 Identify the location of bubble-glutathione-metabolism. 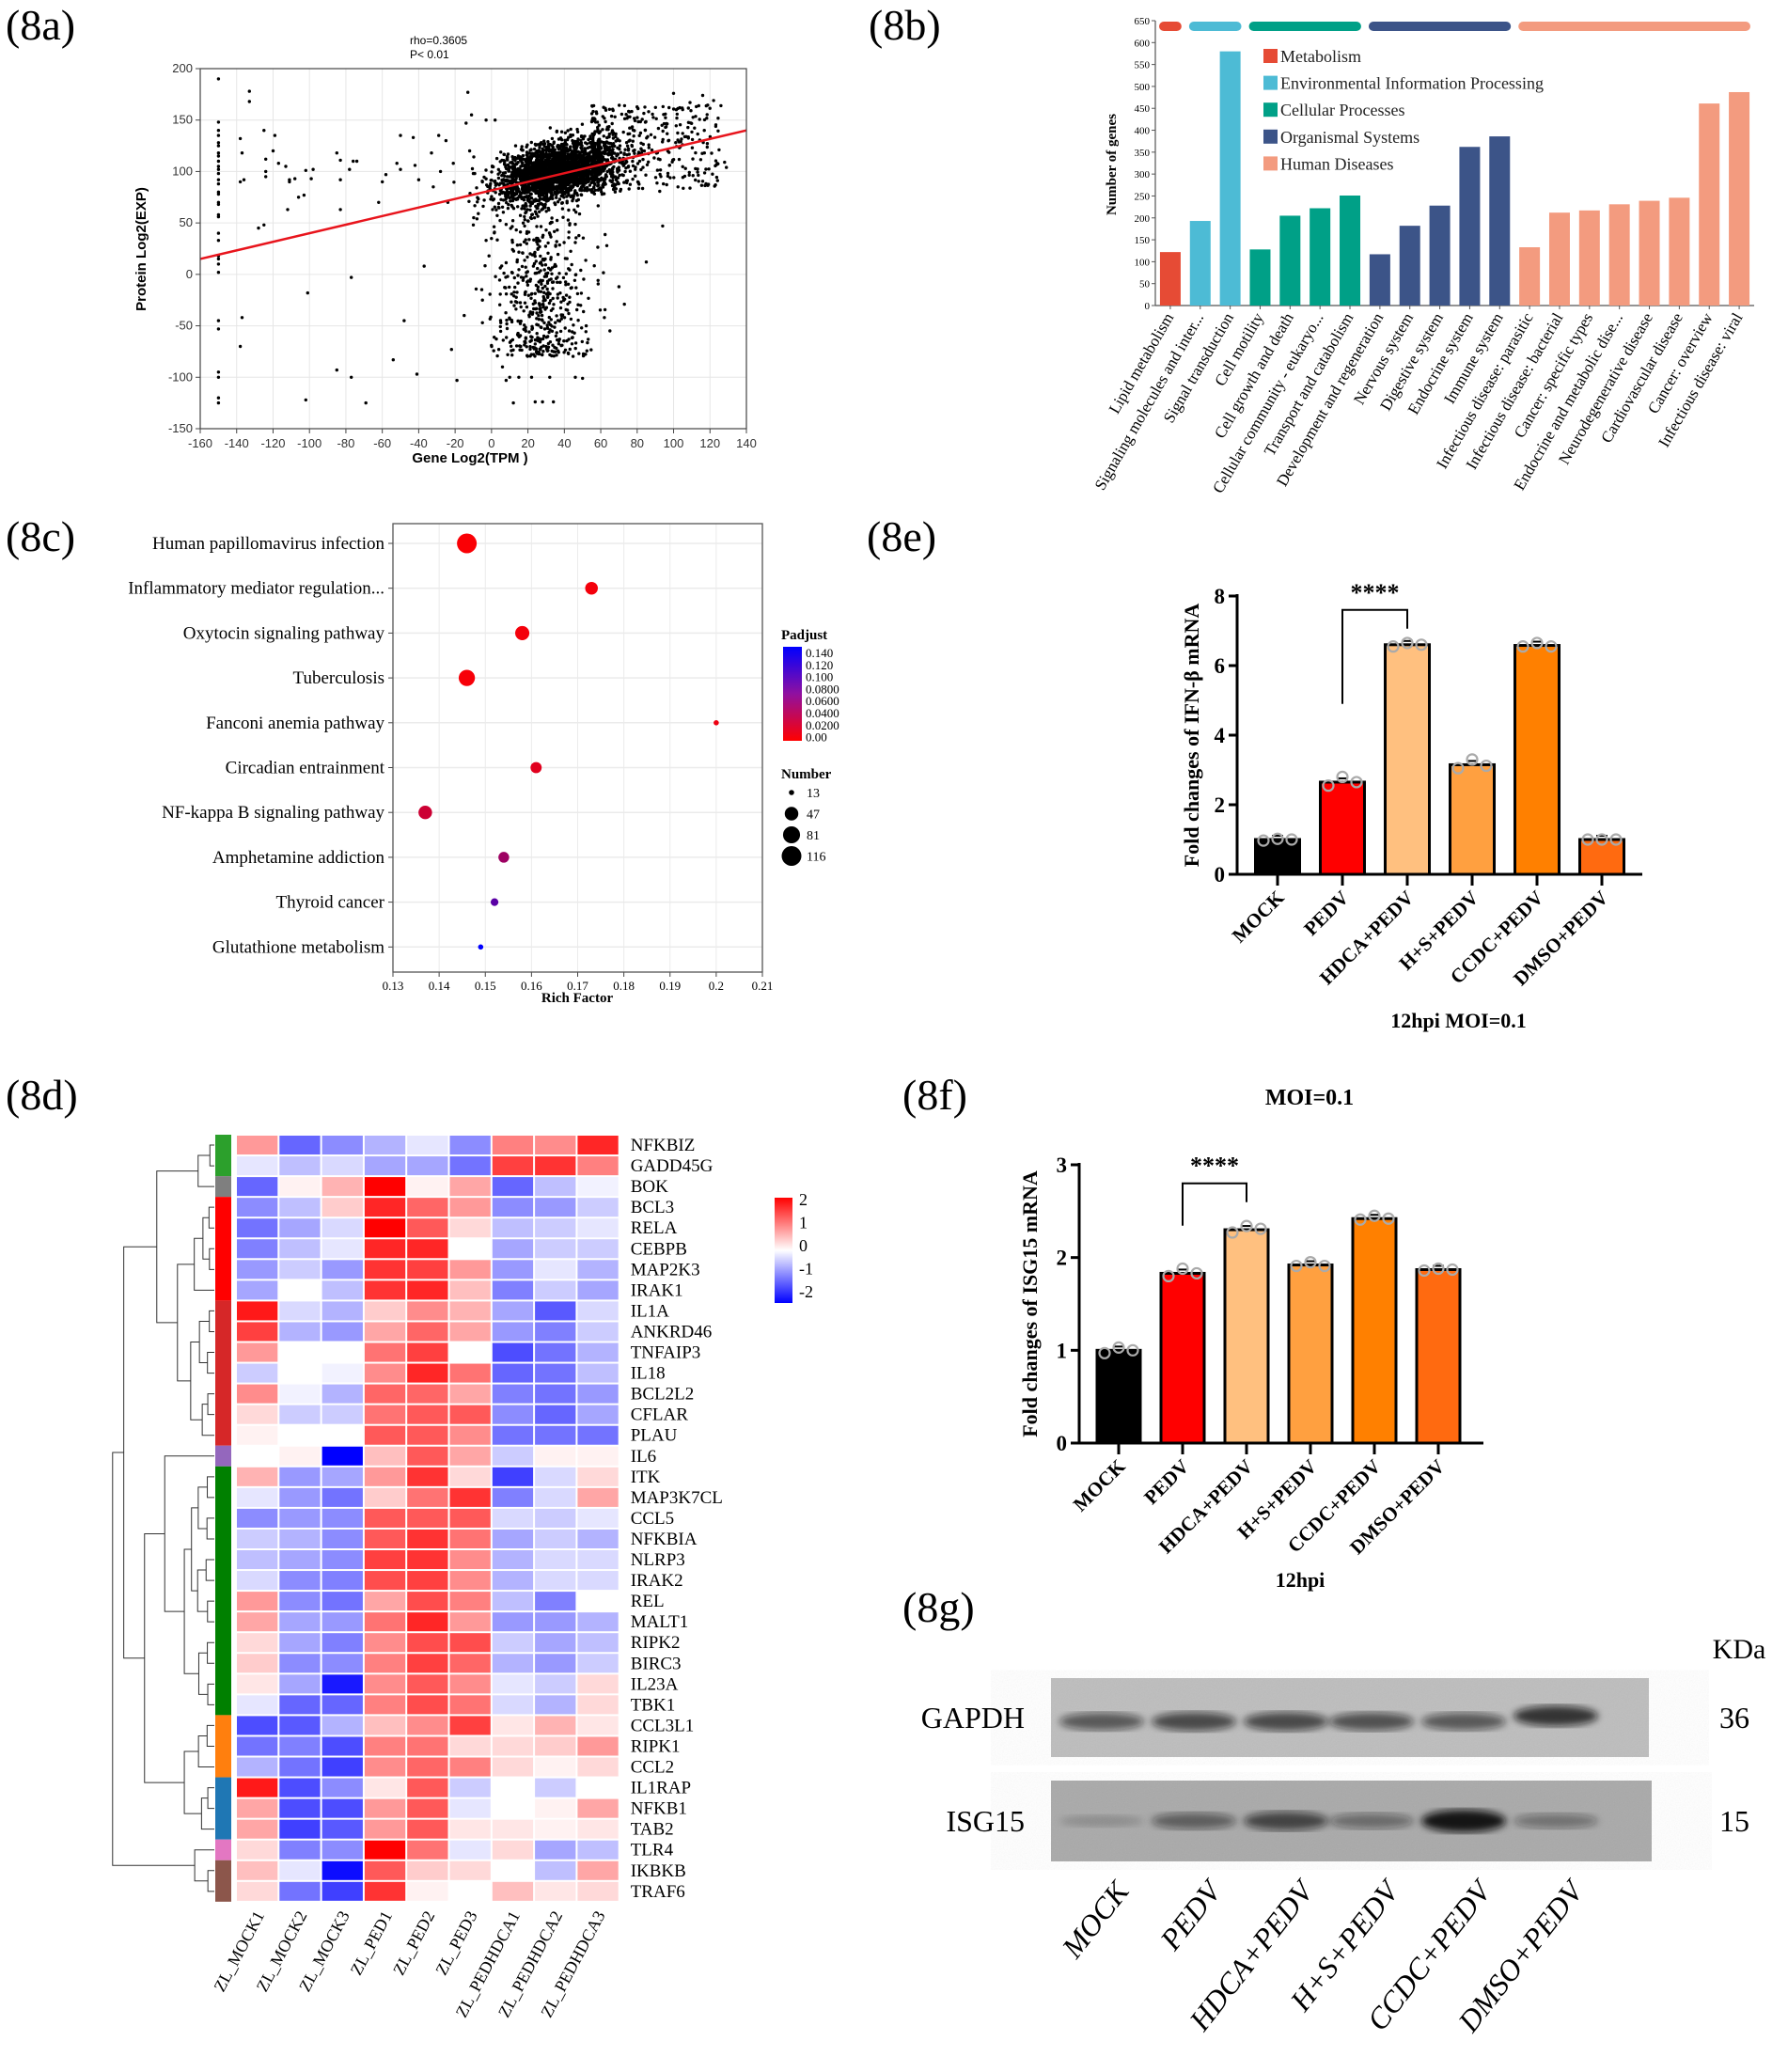
(481, 947).